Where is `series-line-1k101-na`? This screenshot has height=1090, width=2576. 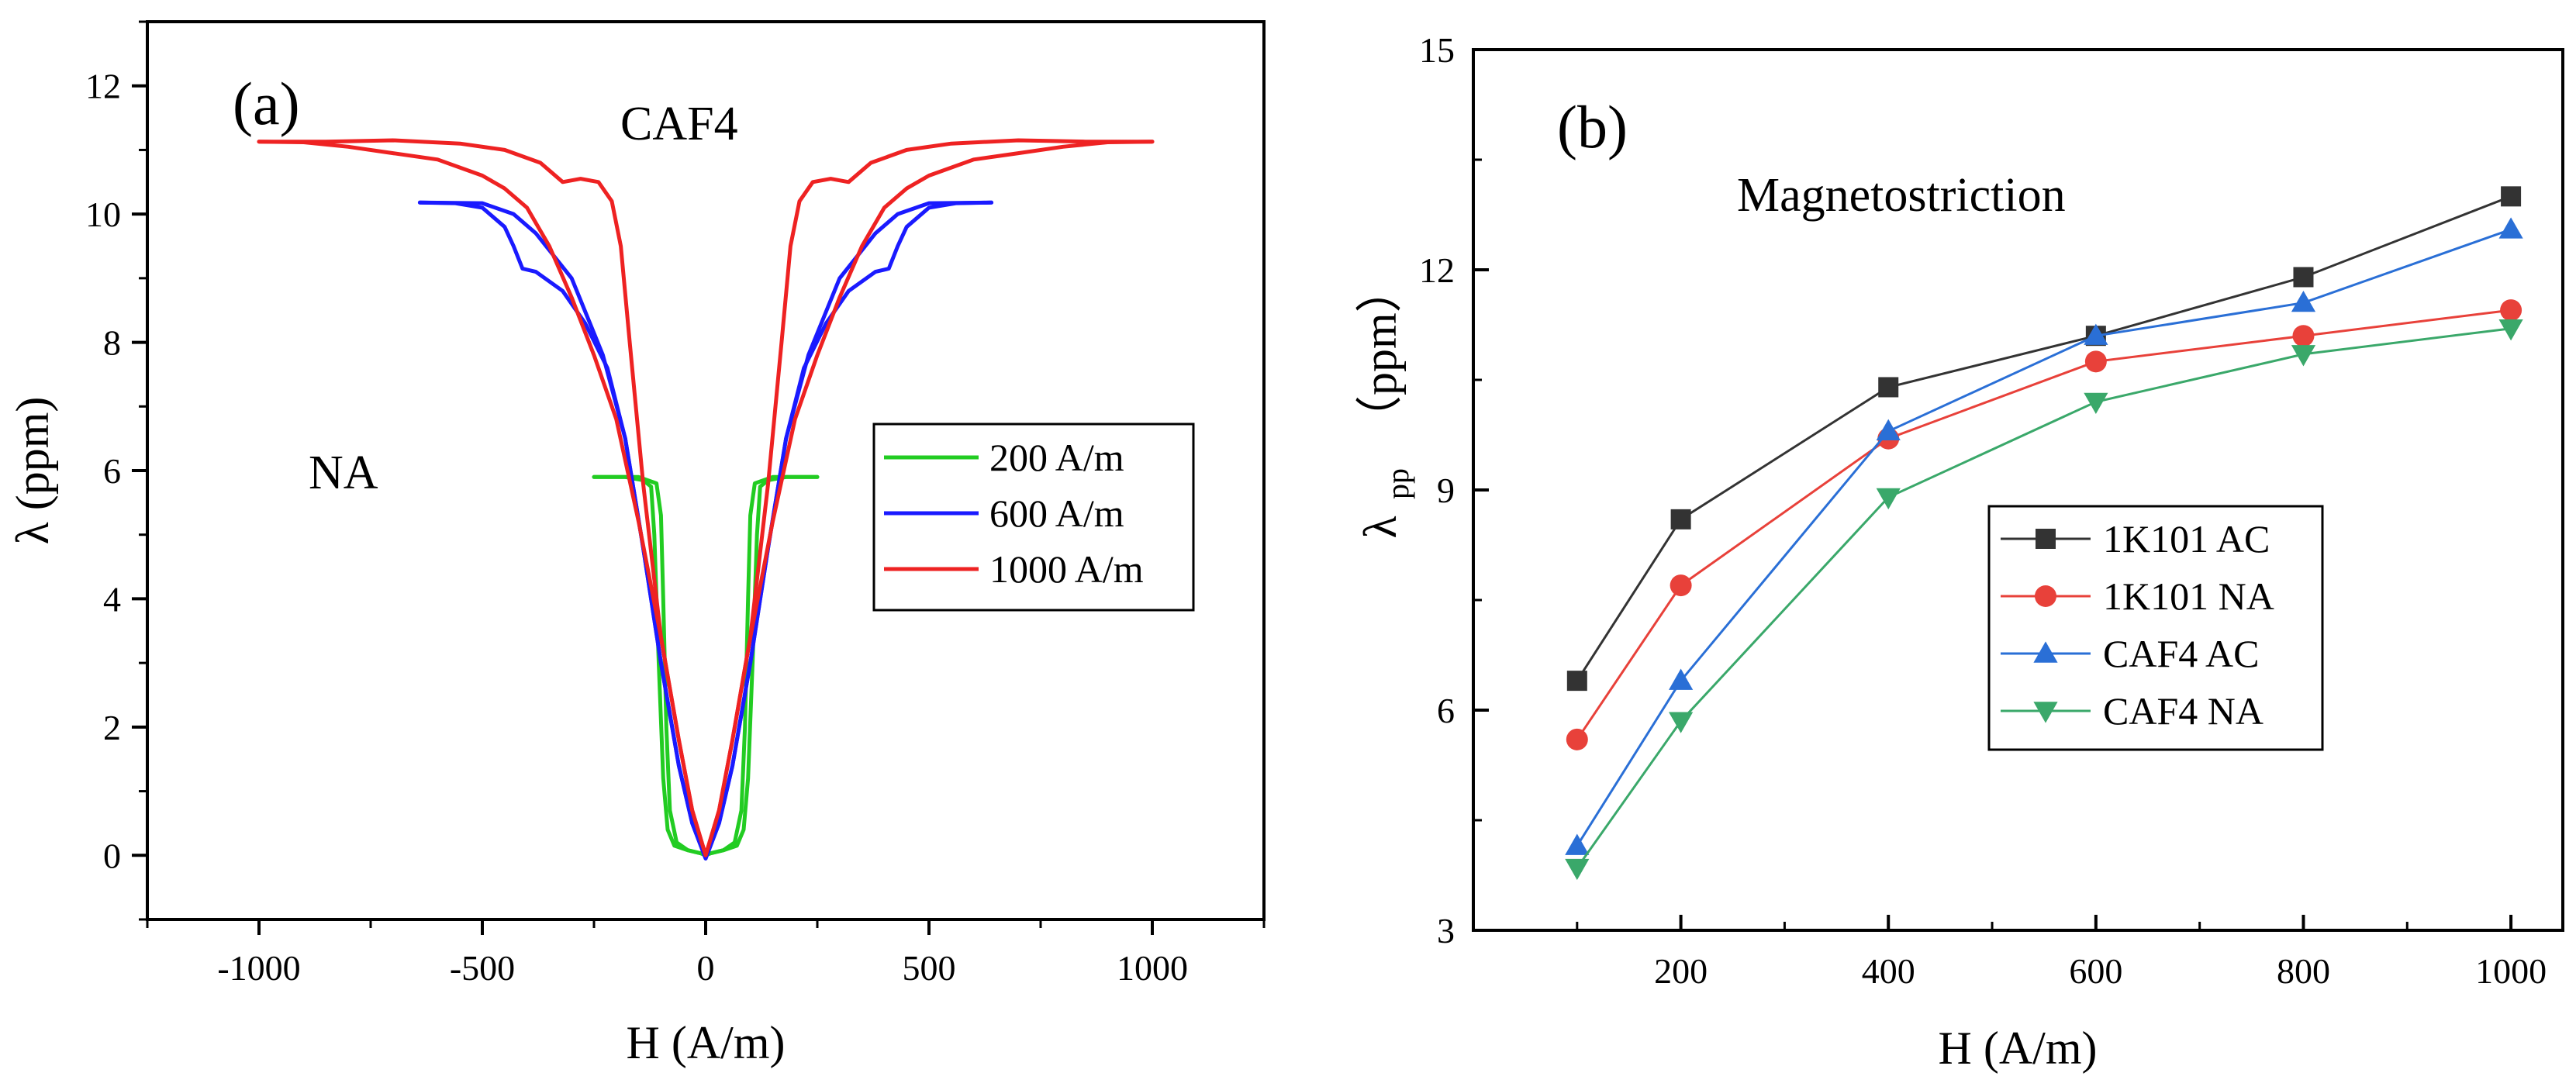 series-line-1k101-na is located at coordinates (2044, 524).